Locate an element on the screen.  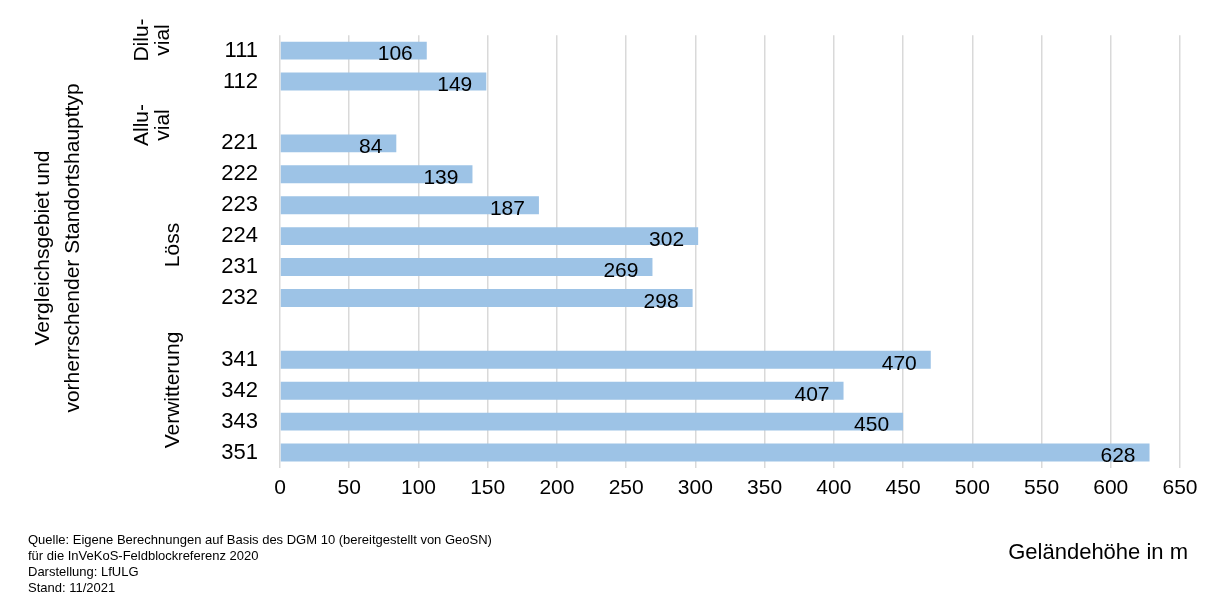
text: Dilu- vial is located at coordinates (151, 40).